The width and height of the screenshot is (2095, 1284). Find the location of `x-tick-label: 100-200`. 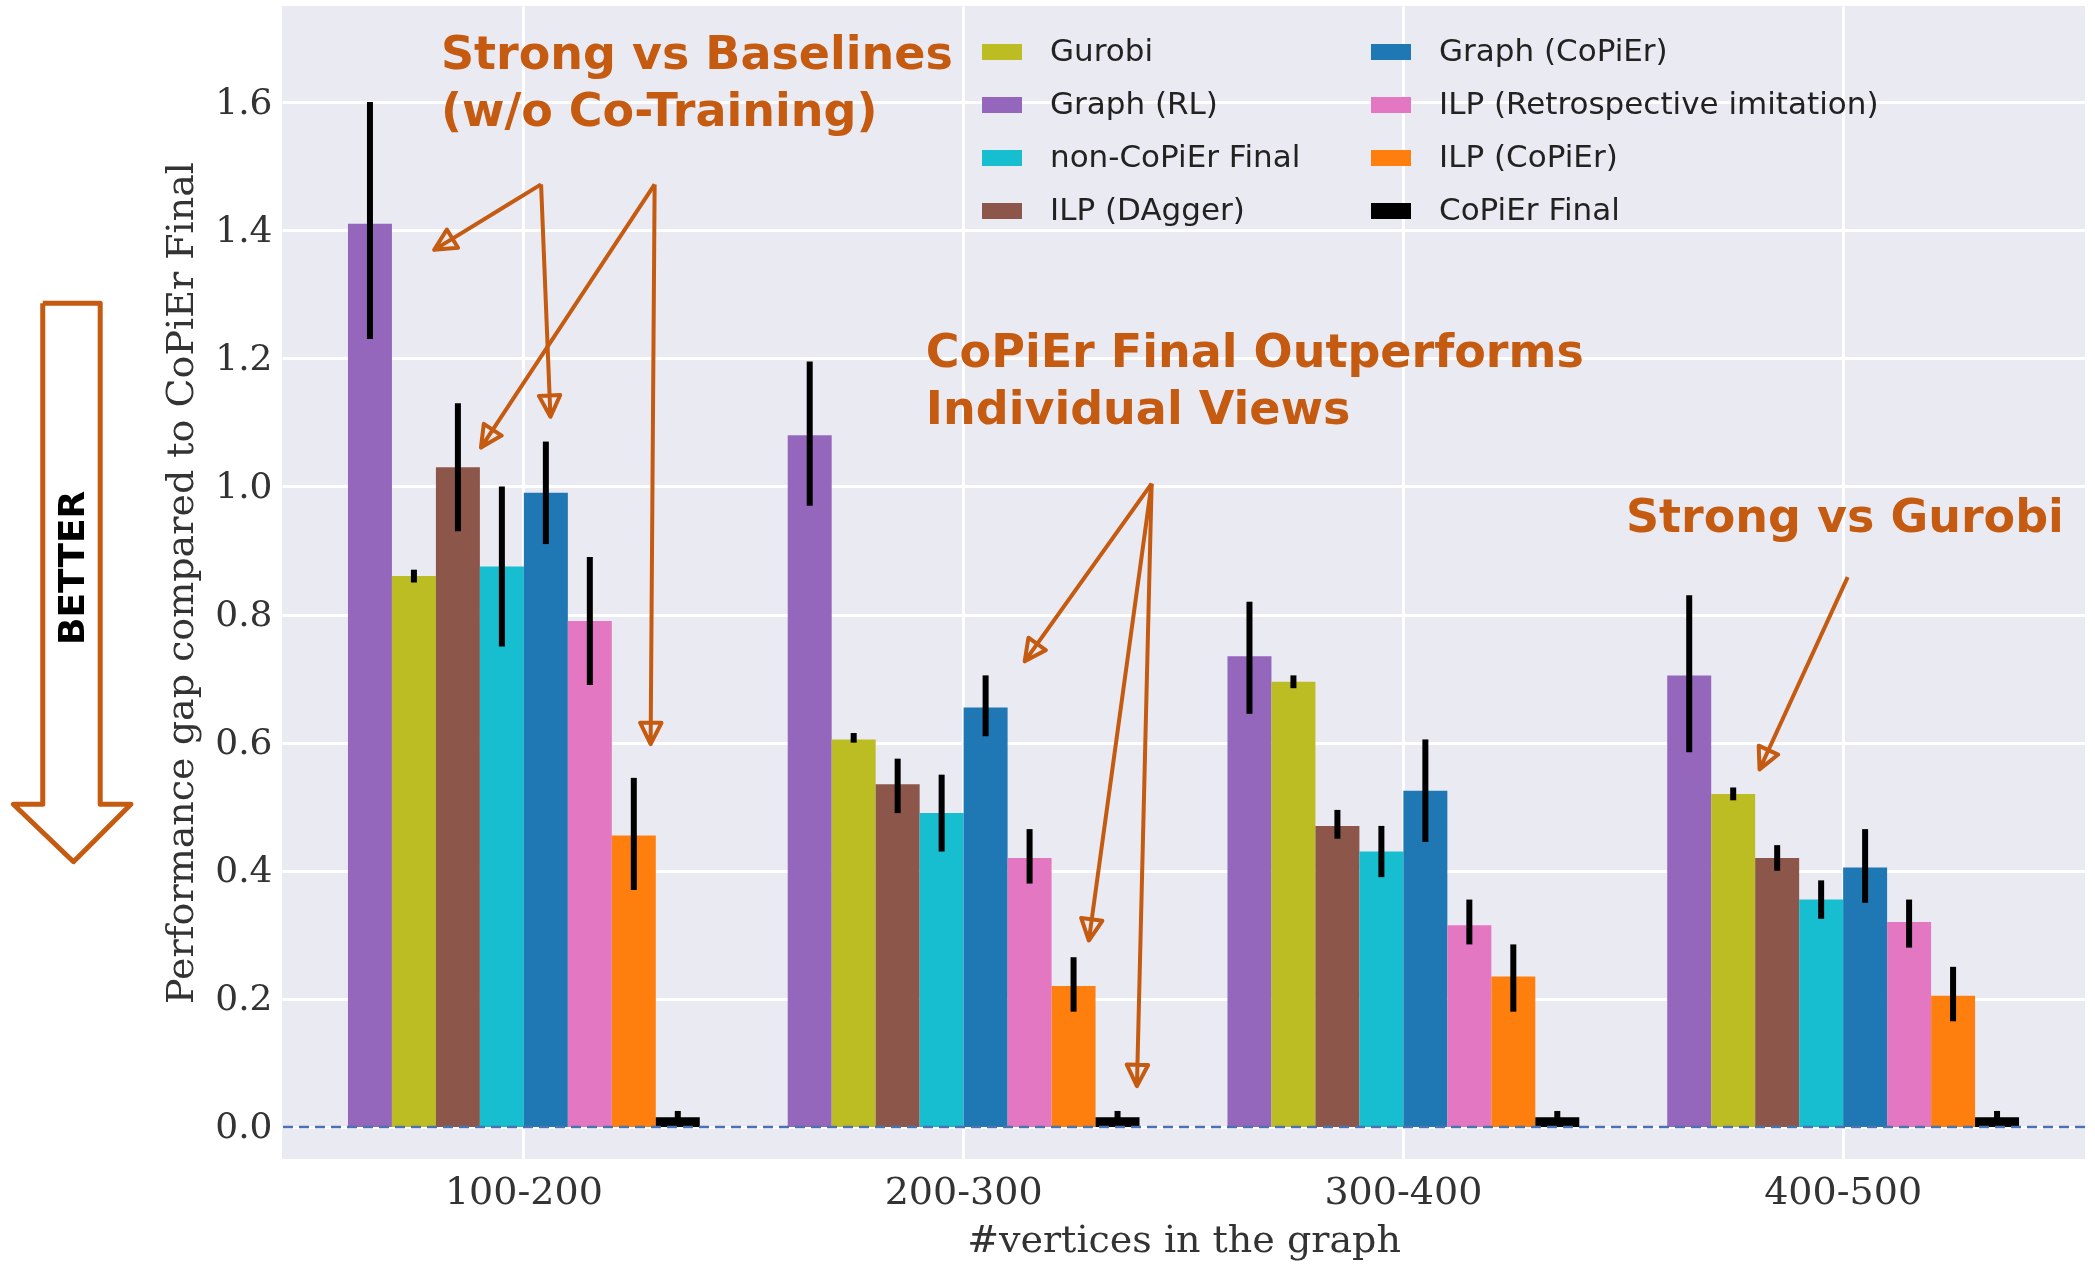

x-tick-label: 100-200 is located at coordinates (523, 1190).